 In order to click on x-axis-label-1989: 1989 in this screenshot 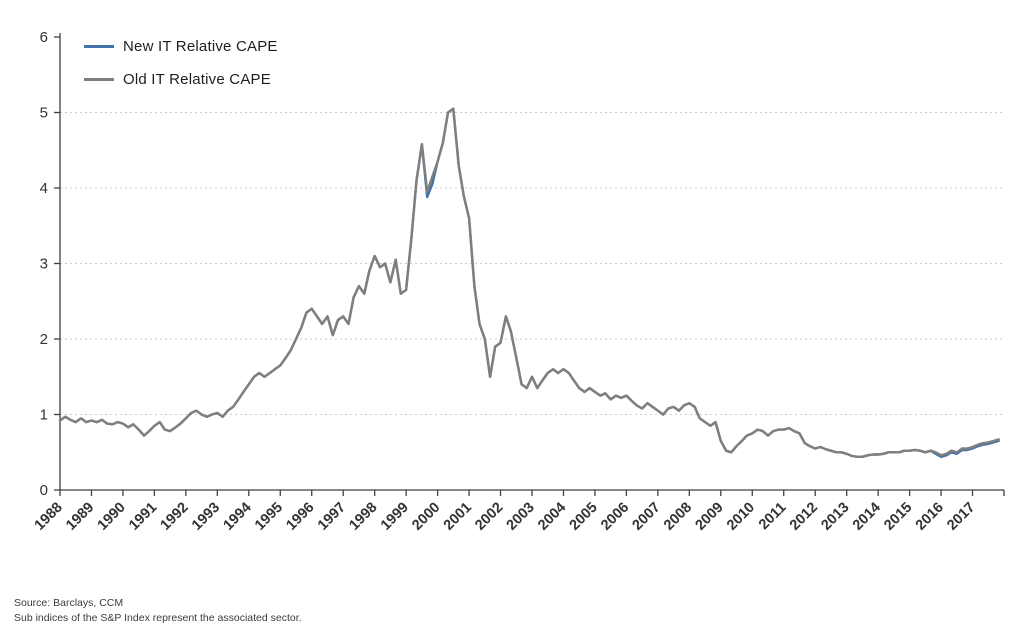, I will do `click(80, 517)`.